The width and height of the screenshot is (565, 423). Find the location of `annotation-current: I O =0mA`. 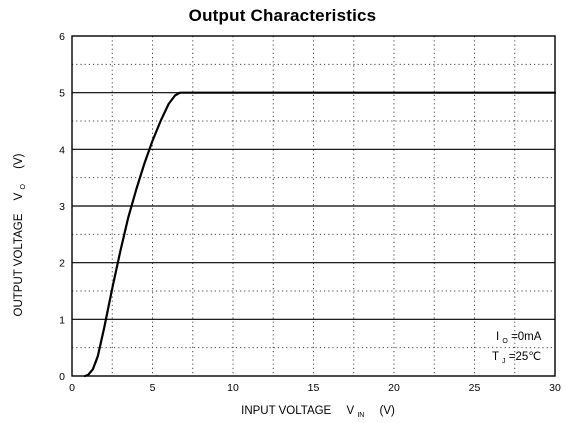

annotation-current: I O =0mA is located at coordinates (519, 338).